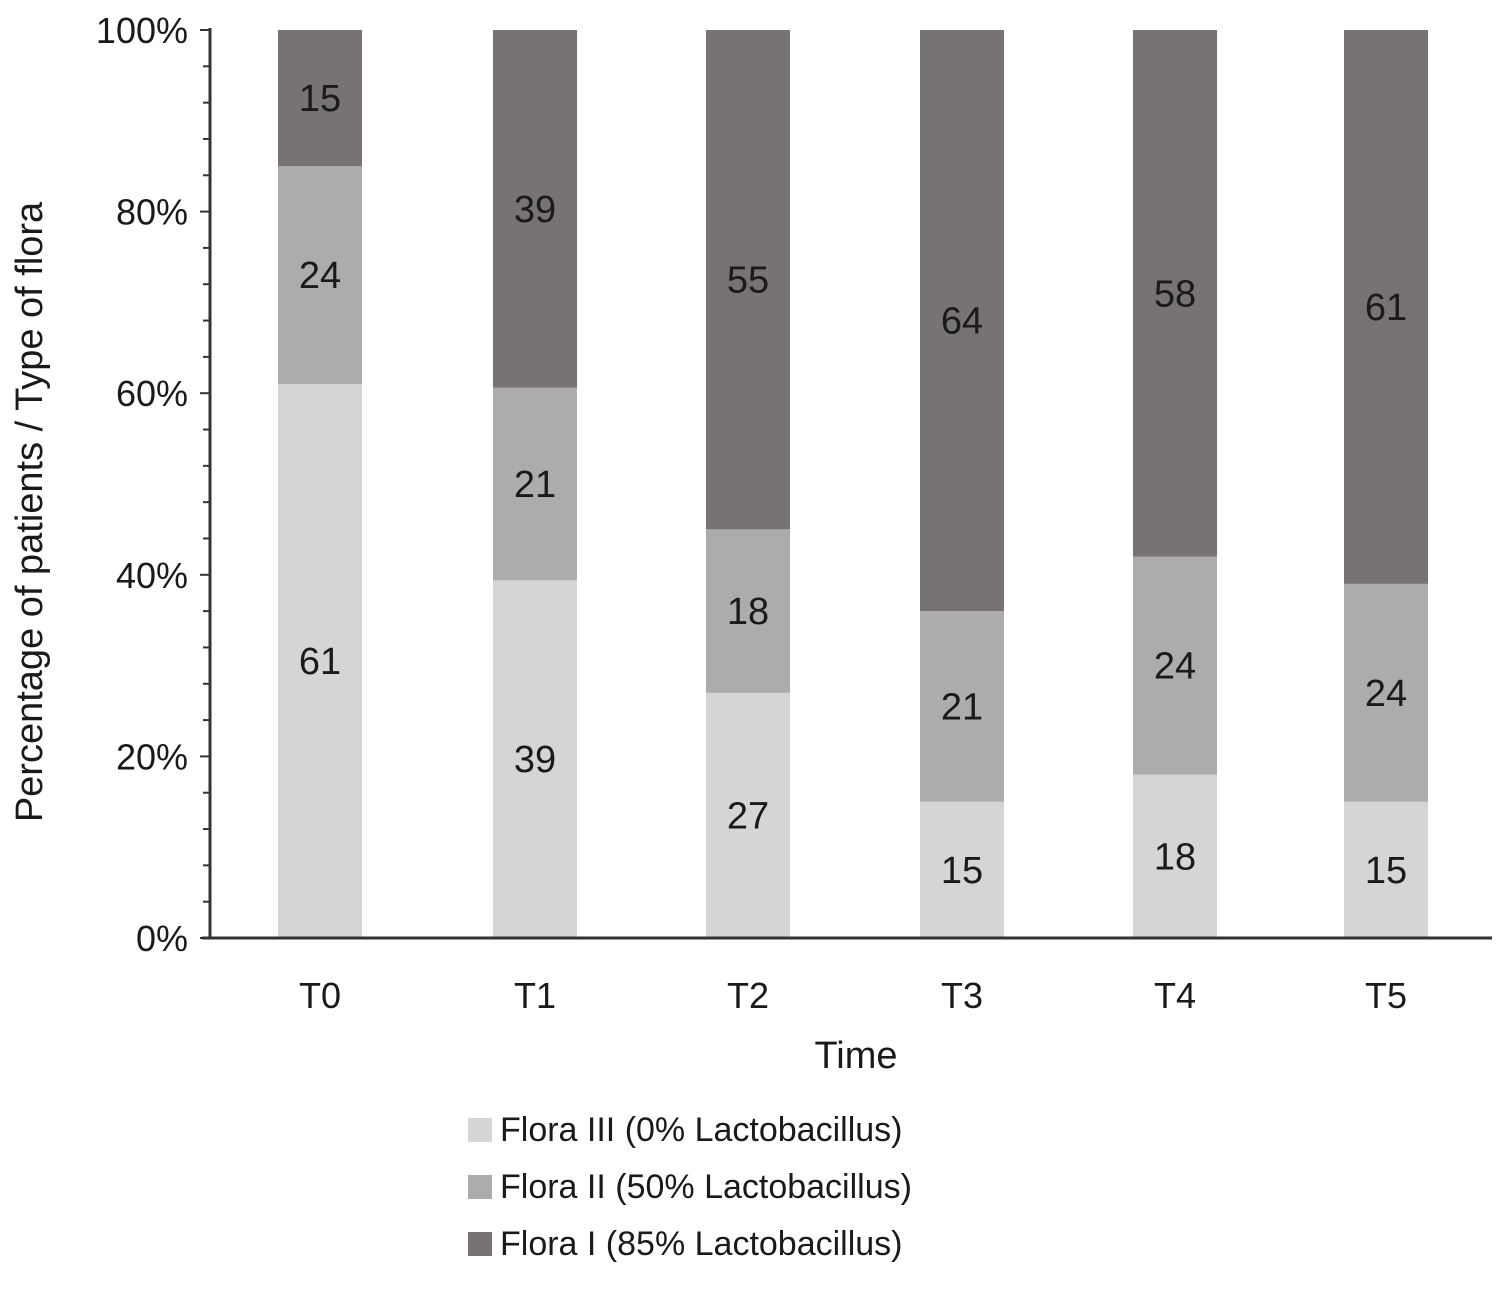  I want to click on x-tick-label-t4: T4, so click(1175, 995).